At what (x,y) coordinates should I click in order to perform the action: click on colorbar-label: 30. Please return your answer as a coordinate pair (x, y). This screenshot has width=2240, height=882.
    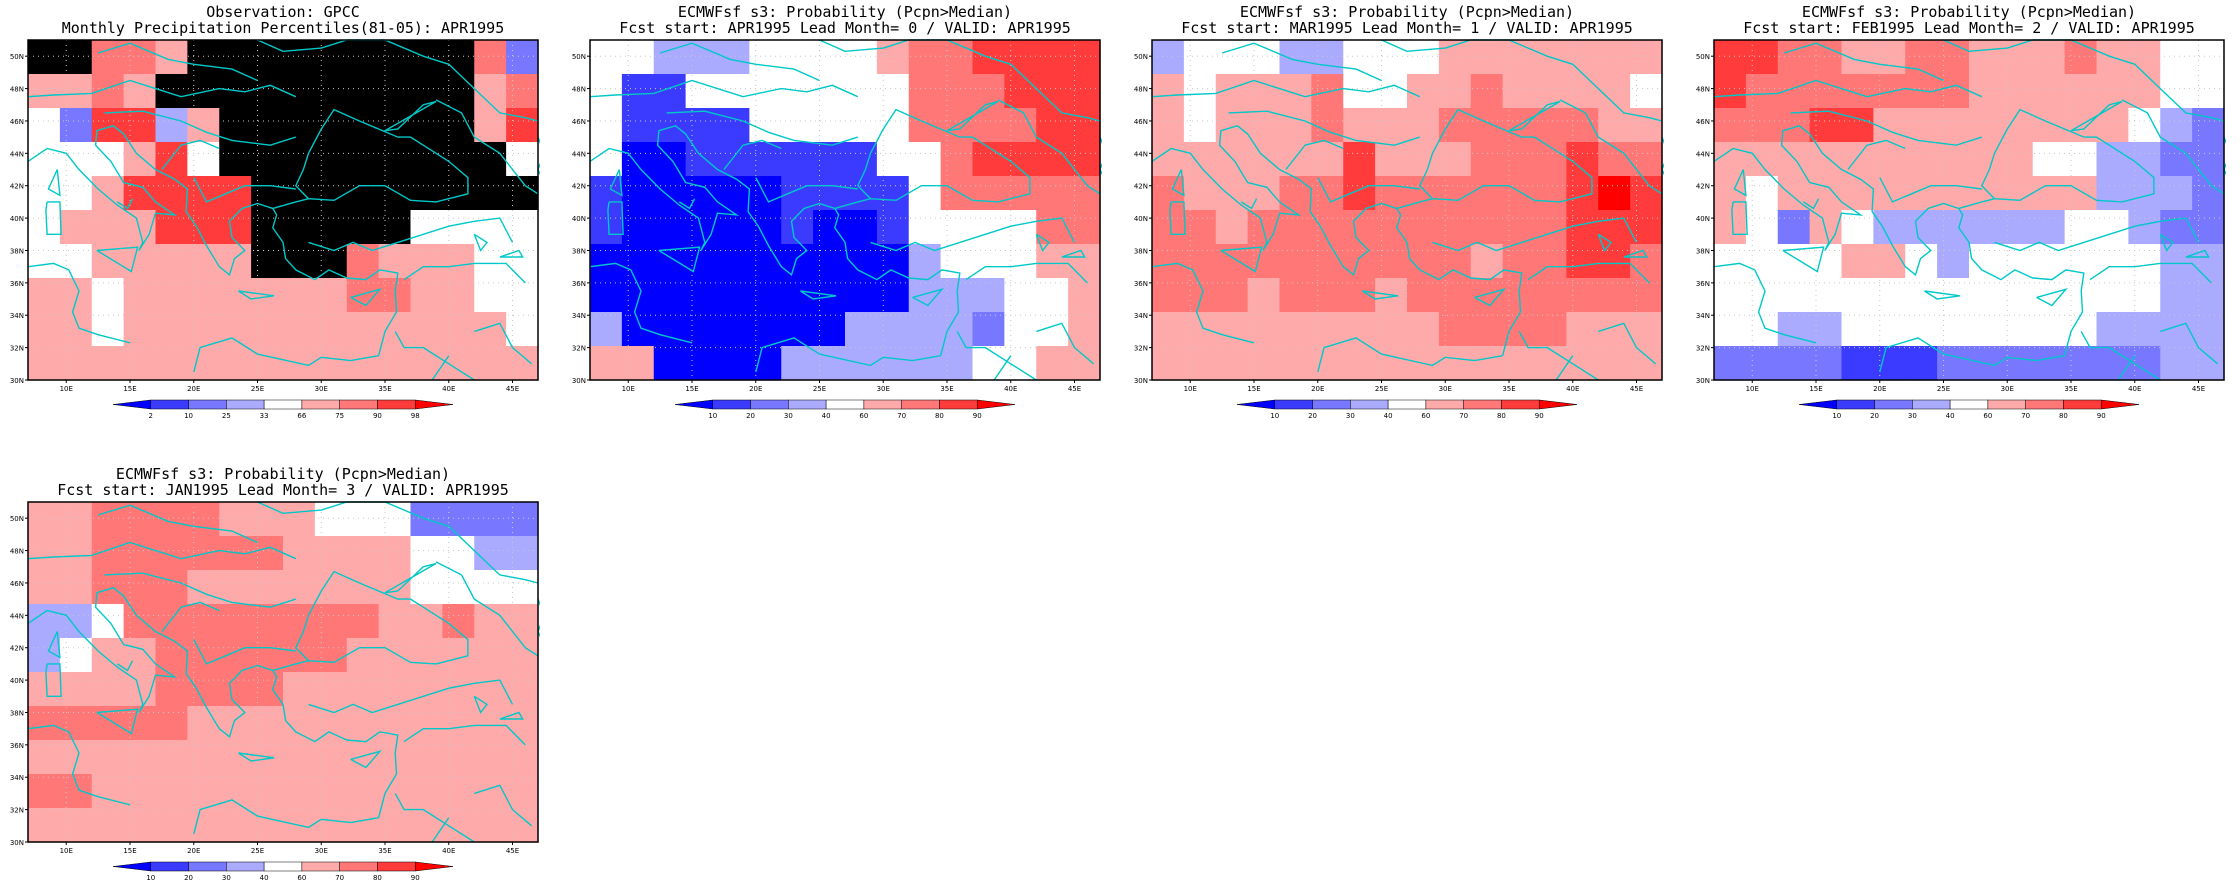
    Looking at the image, I should click on (788, 416).